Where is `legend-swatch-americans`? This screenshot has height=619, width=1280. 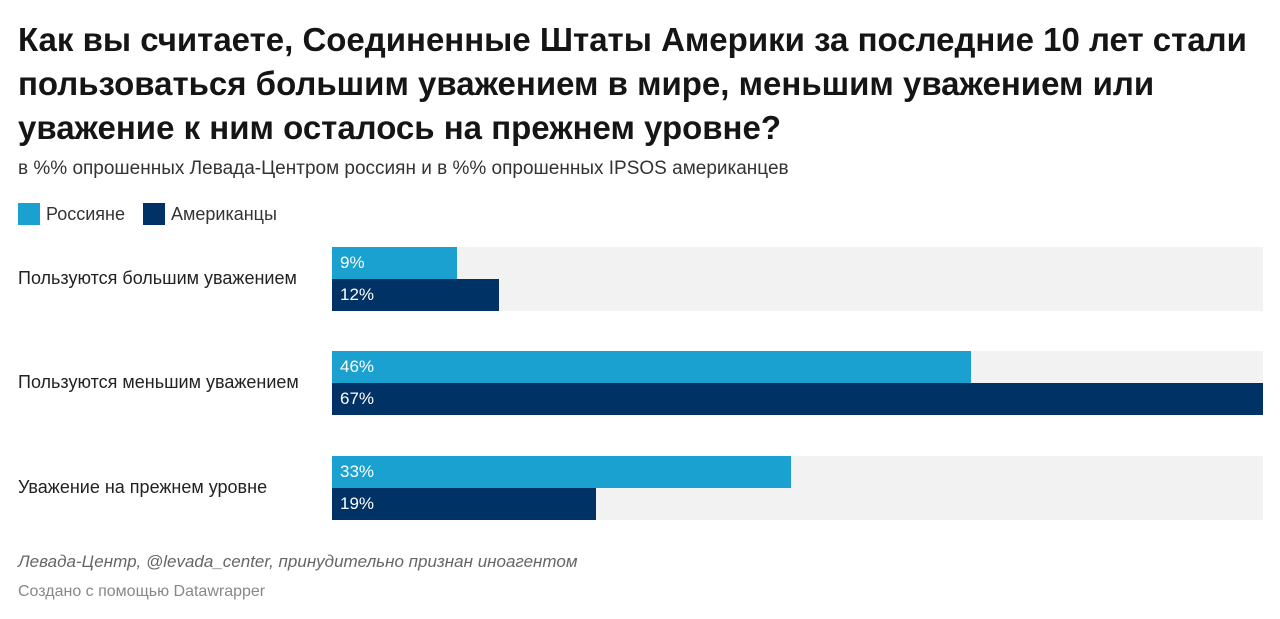
legend-swatch-americans is located at coordinates (153, 214).